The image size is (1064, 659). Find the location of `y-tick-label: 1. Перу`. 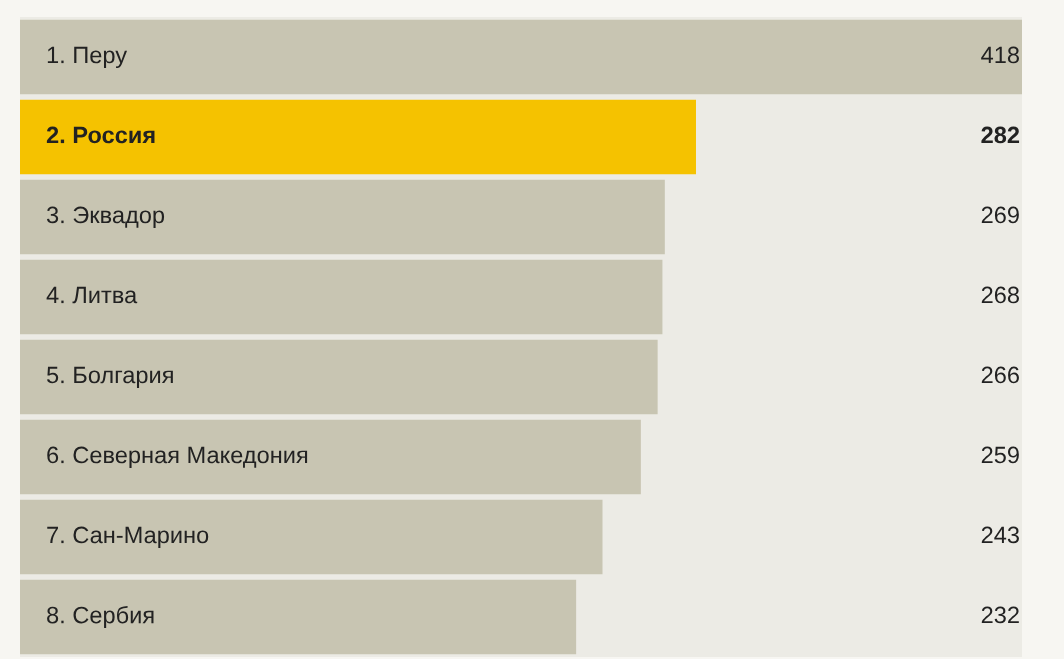

y-tick-label: 1. Перу is located at coordinates (87, 57).